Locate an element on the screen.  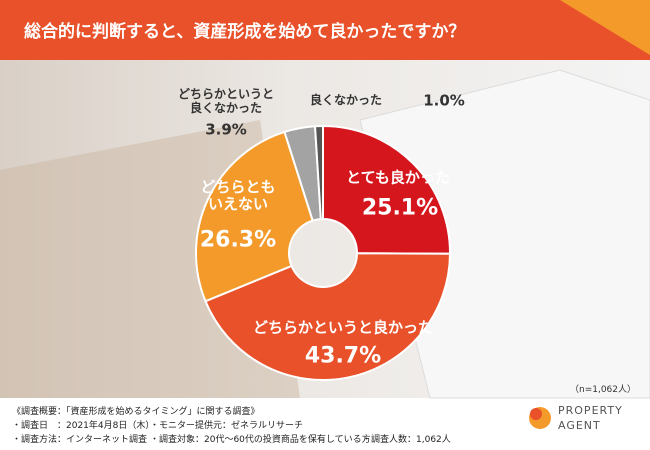
chart-title: 総合的に判断すると、資産形成を始めて良かったですか？ is located at coordinates (244, 31).